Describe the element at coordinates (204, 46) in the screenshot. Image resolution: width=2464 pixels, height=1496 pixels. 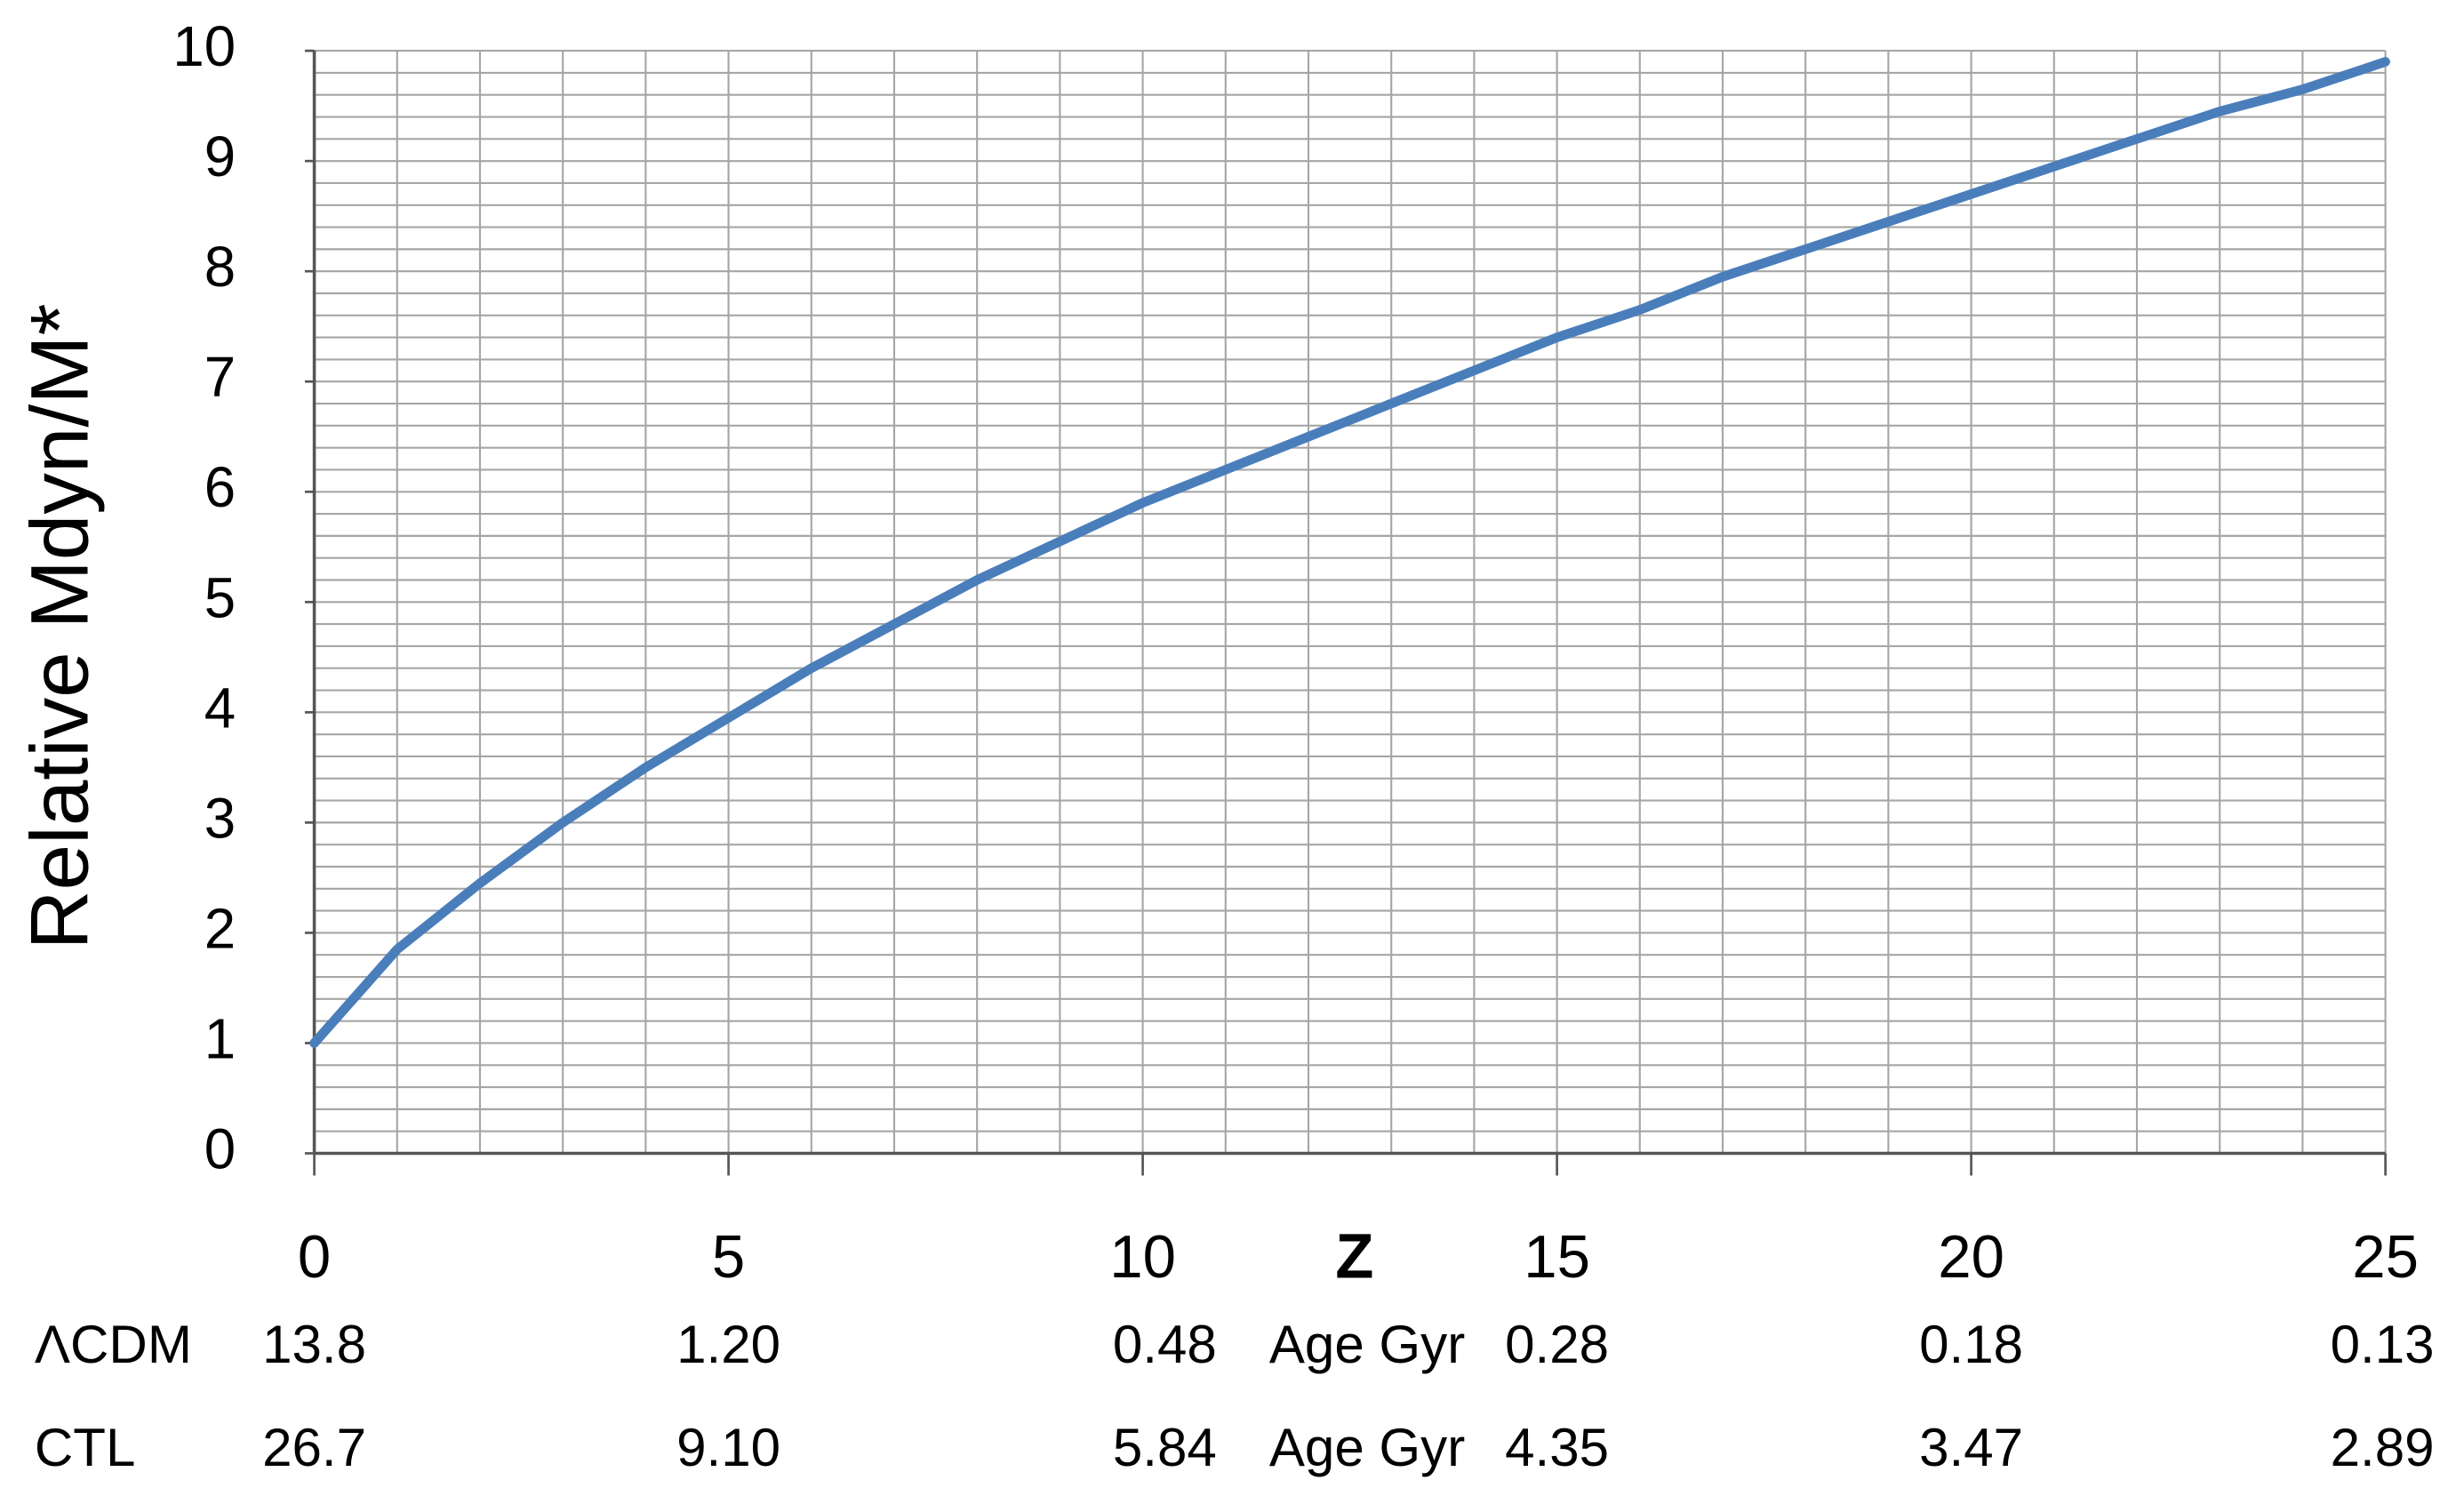
I see `y-tick-label: 10` at that location.